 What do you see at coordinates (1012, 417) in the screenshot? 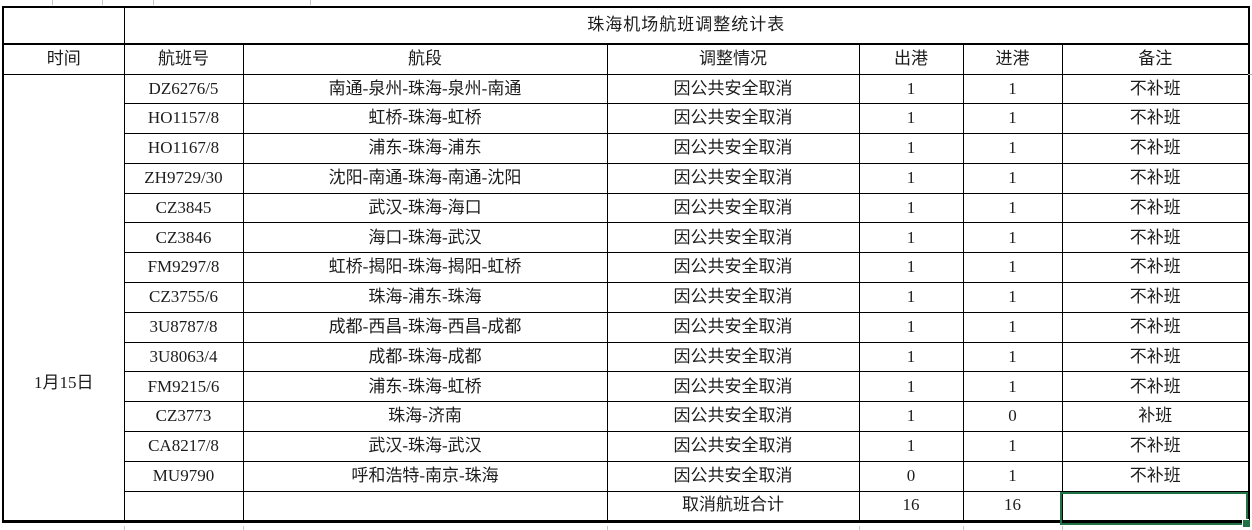
I see `arrival-count-cell: 0` at bounding box center [1012, 417].